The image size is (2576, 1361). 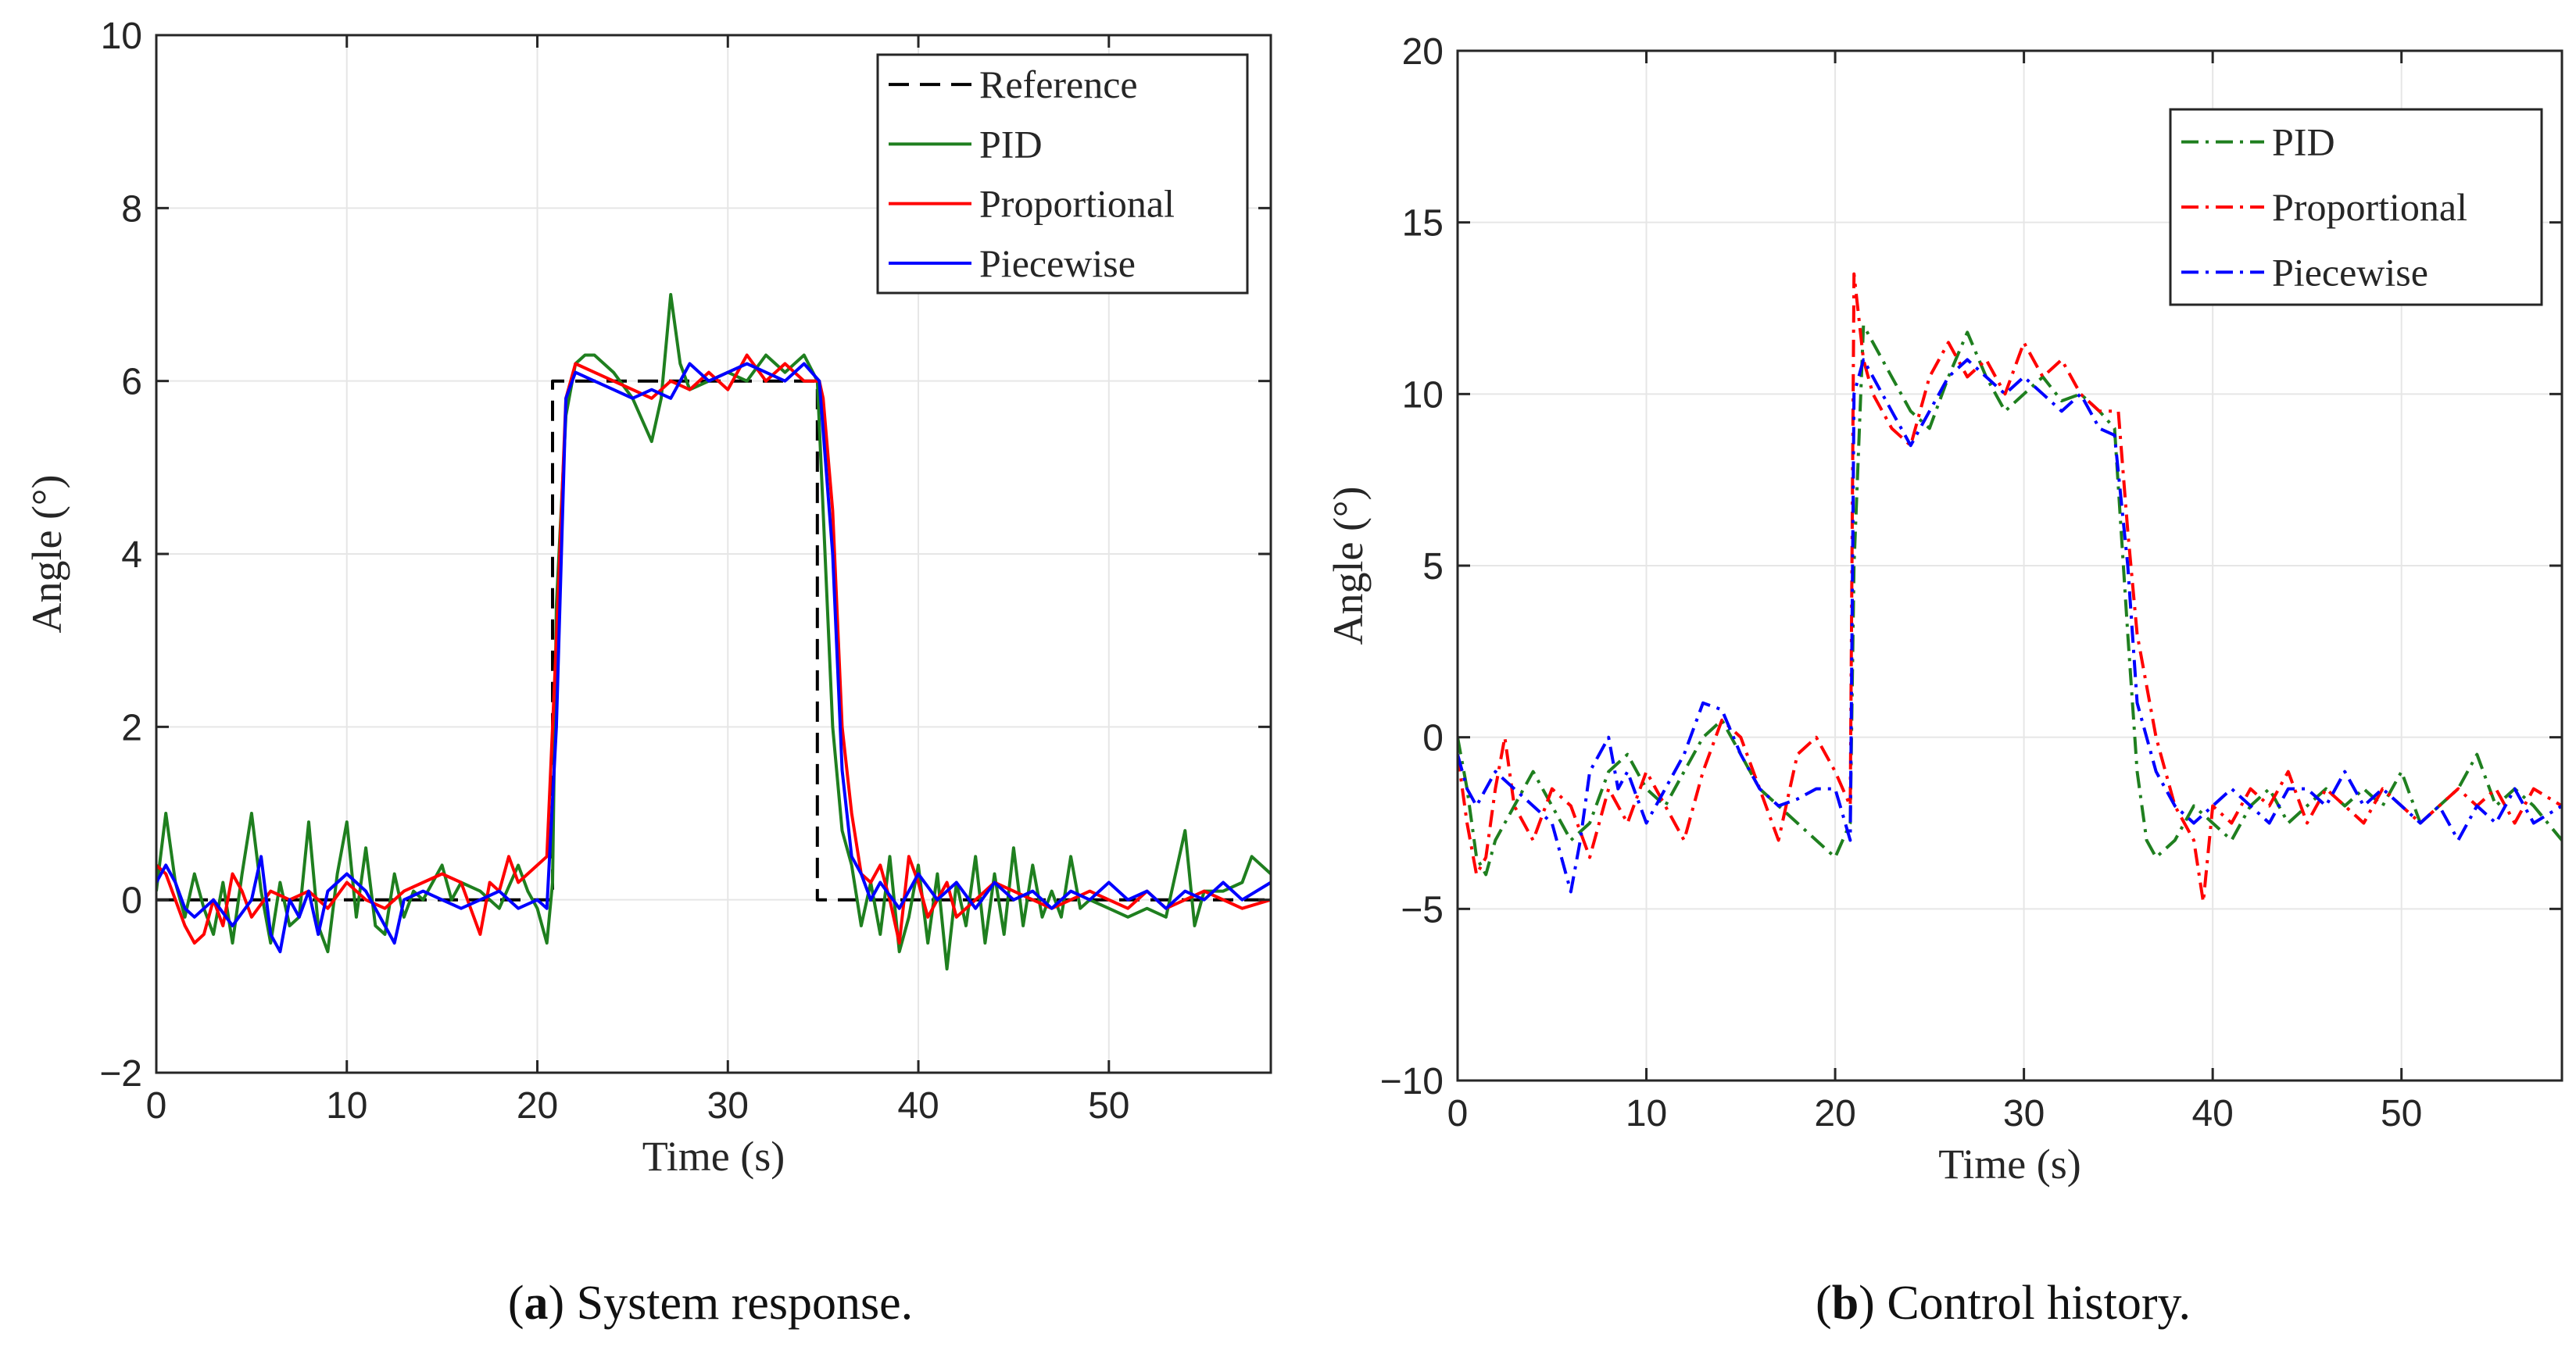 I want to click on legend: Reference PID Proportional Piecewise, so click(x=1062, y=174).